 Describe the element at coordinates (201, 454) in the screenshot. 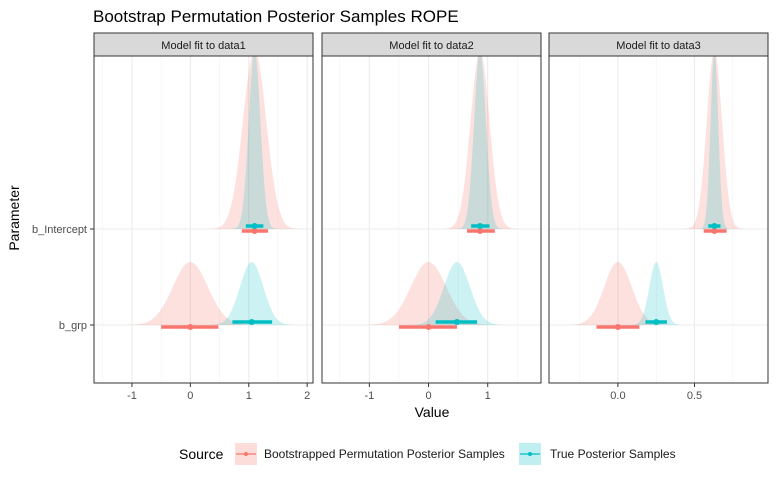

I see `legend-title: Source` at that location.